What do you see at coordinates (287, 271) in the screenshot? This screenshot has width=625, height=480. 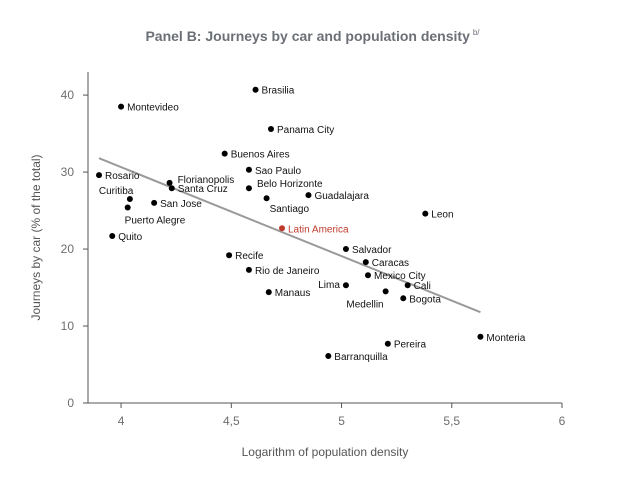 I see `data-point-label: Rio de Janeiro` at bounding box center [287, 271].